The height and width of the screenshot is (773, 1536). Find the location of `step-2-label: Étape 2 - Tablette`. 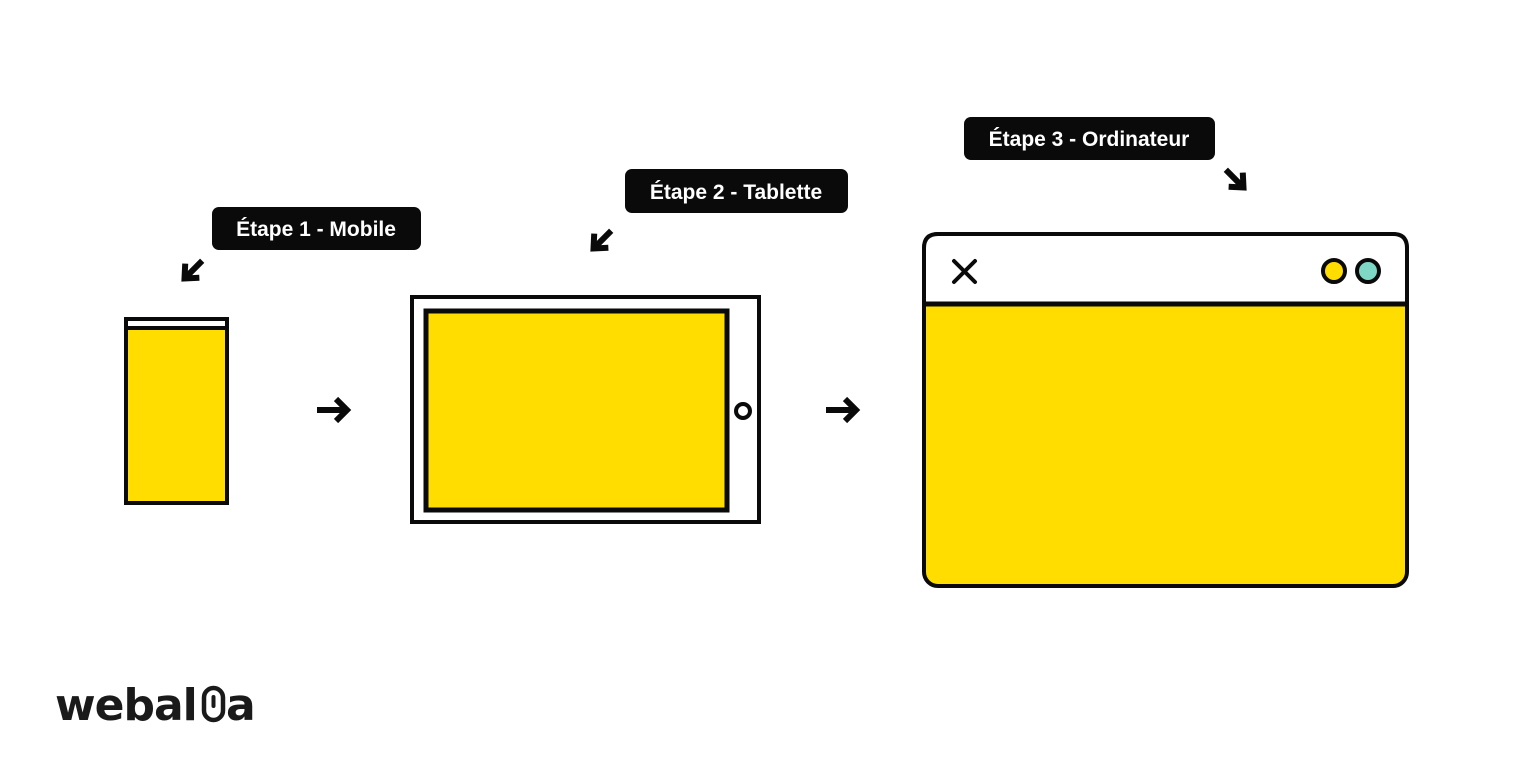

step-2-label: Étape 2 - Tablette is located at coordinates (736, 191).